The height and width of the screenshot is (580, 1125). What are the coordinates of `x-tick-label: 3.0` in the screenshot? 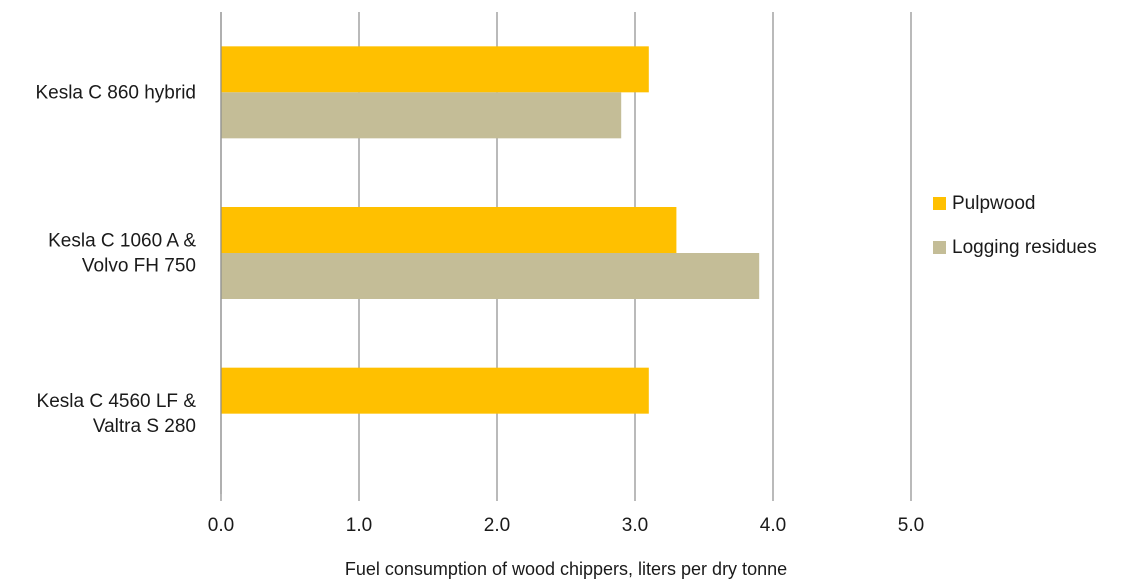 It's located at (635, 525).